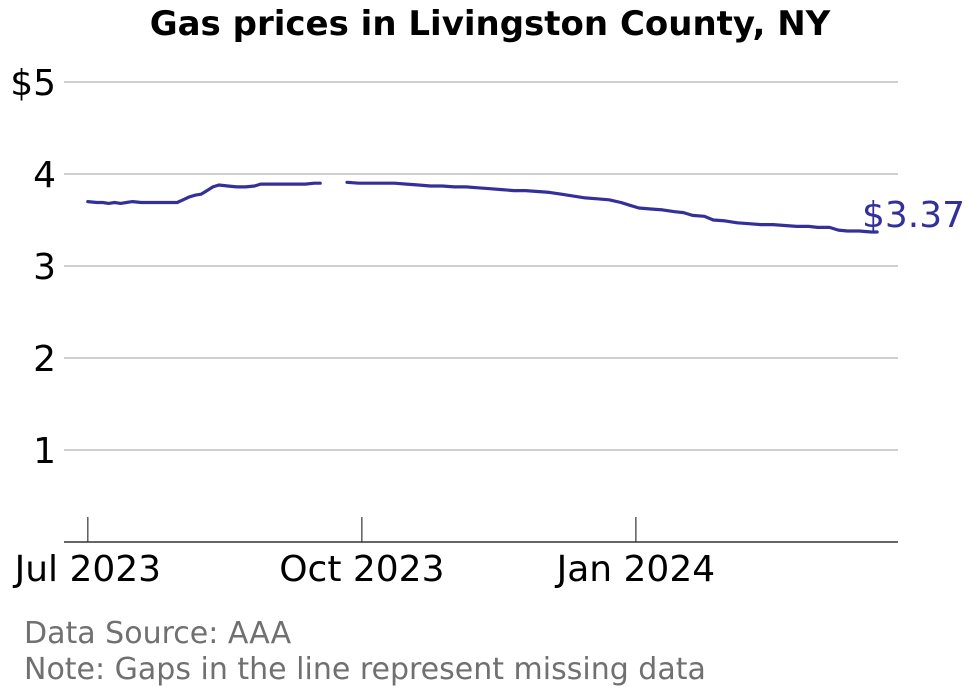  Describe the element at coordinates (87, 569) in the screenshot. I see `x-tick-label: Jul 2023` at that location.